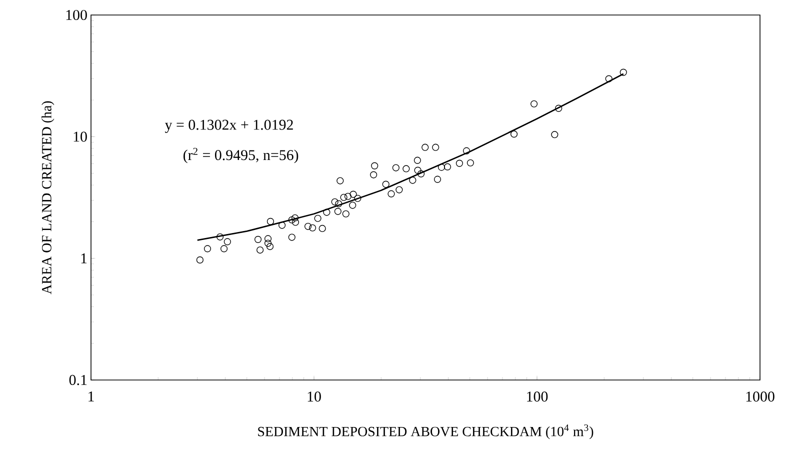 The height and width of the screenshot is (465, 788). Describe the element at coordinates (537, 397) in the screenshot. I see `x-tick-label: 100` at that location.